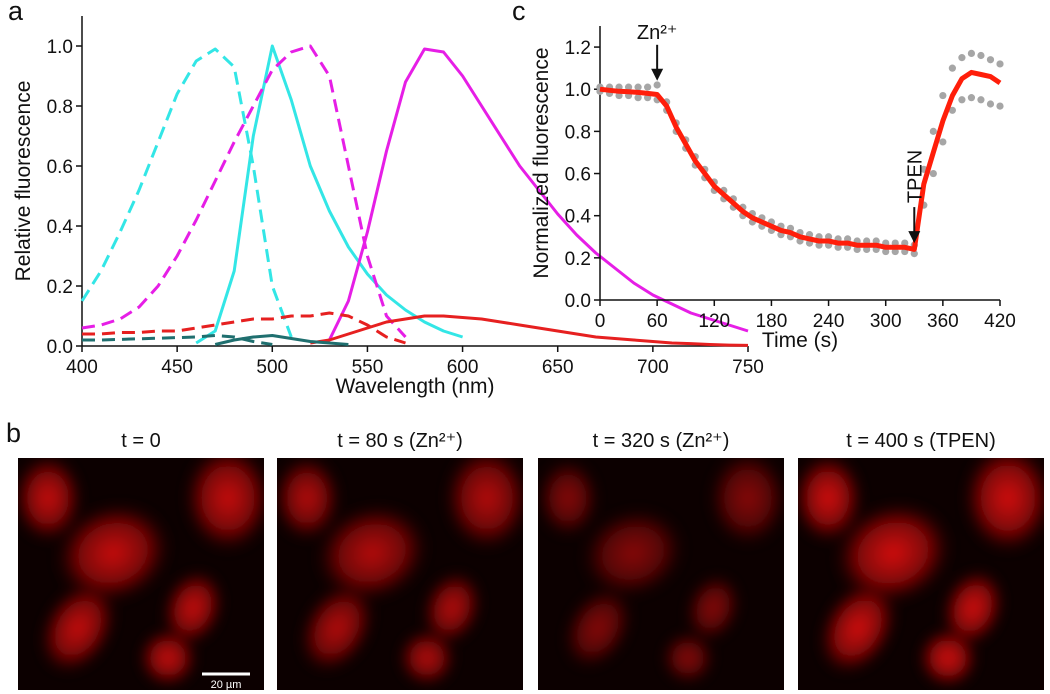 The width and height of the screenshot is (1050, 694). I want to click on x-tick-label: 500, so click(272, 367).